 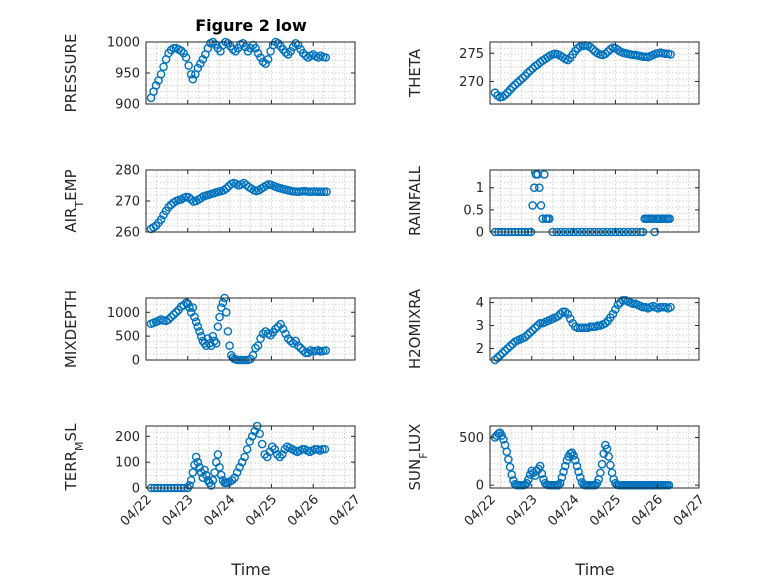 I want to click on y-tick-label: 280, so click(x=127, y=171).